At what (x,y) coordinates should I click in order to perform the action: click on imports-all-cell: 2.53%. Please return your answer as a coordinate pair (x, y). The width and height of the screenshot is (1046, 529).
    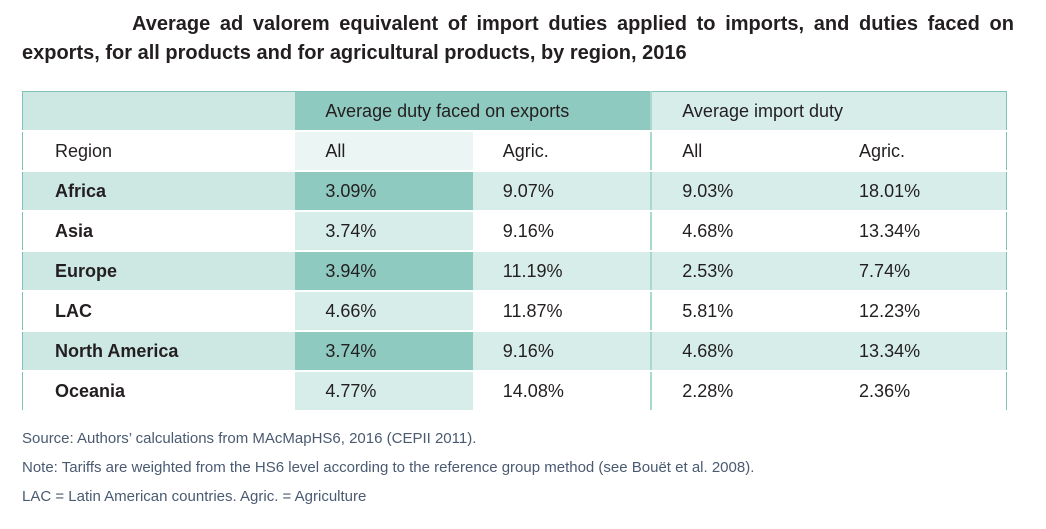
    Looking at the image, I should click on (740, 271).